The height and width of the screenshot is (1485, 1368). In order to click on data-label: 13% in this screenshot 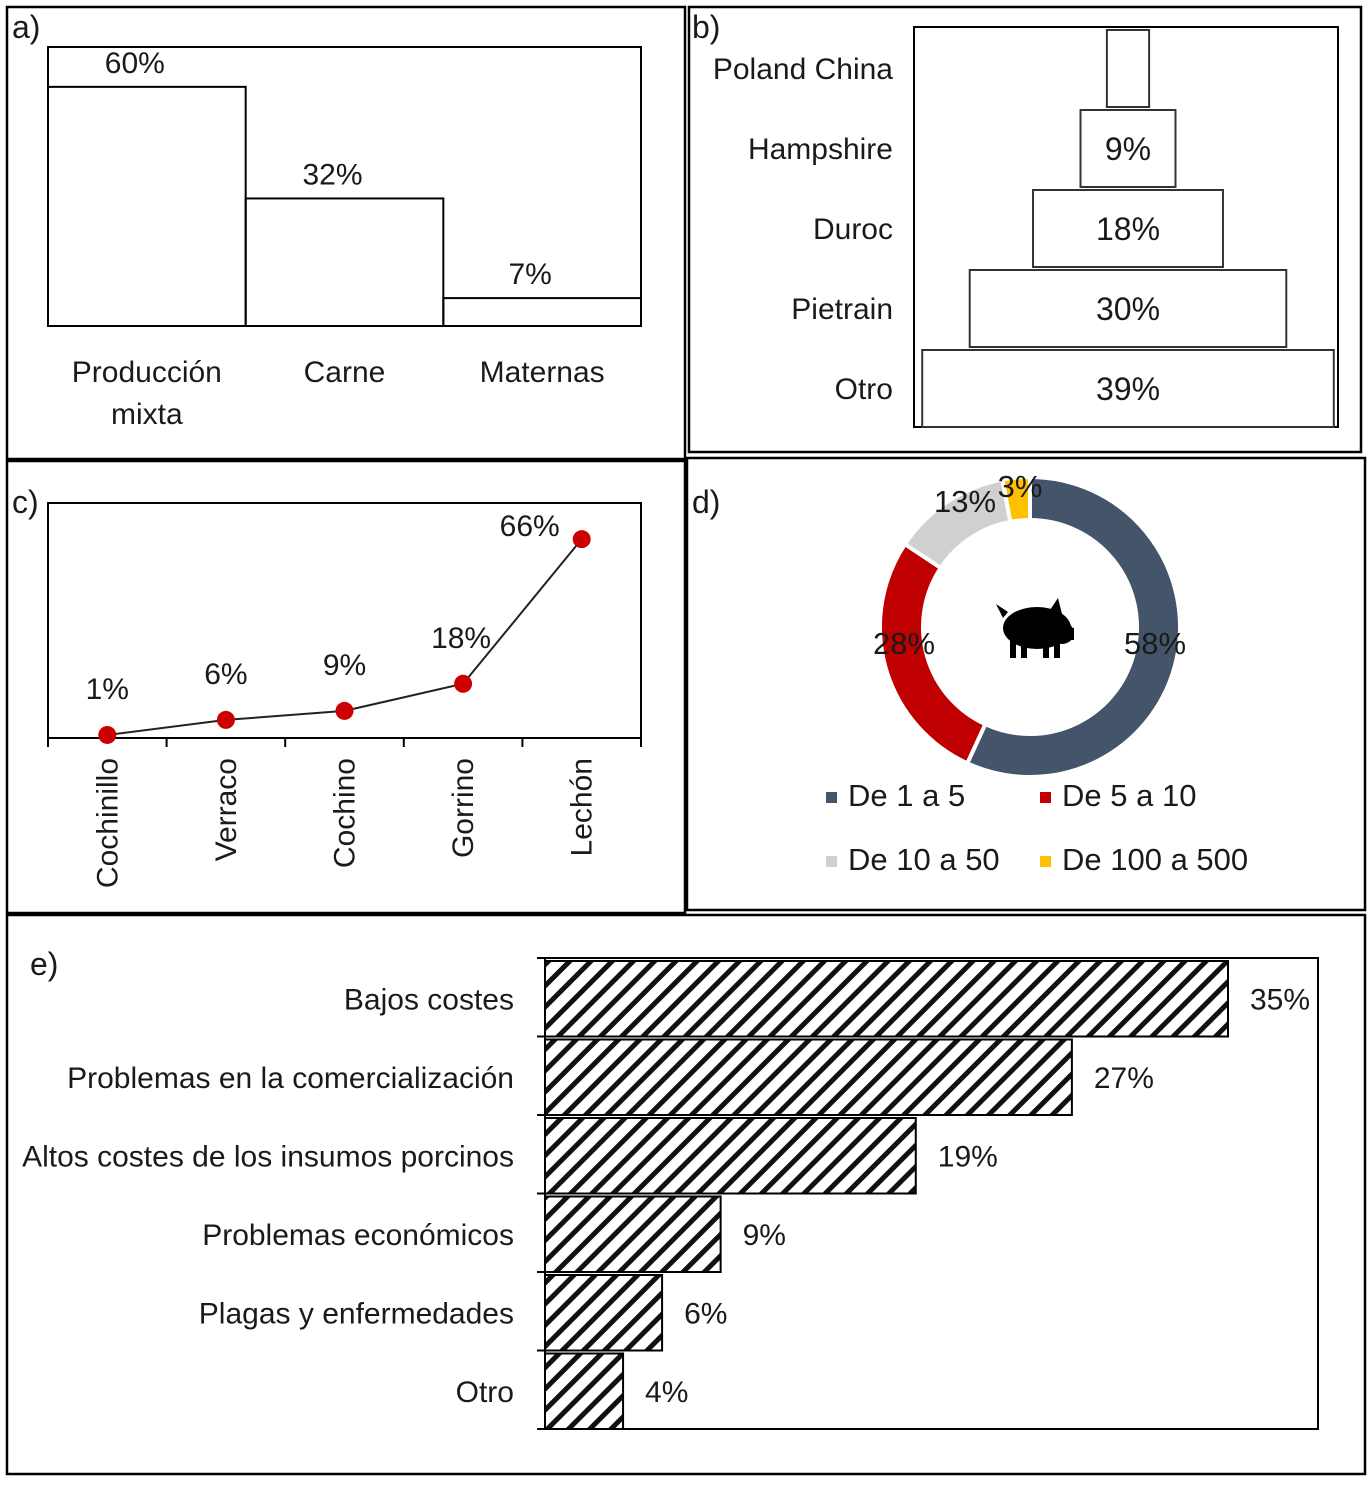, I will do `click(965, 501)`.